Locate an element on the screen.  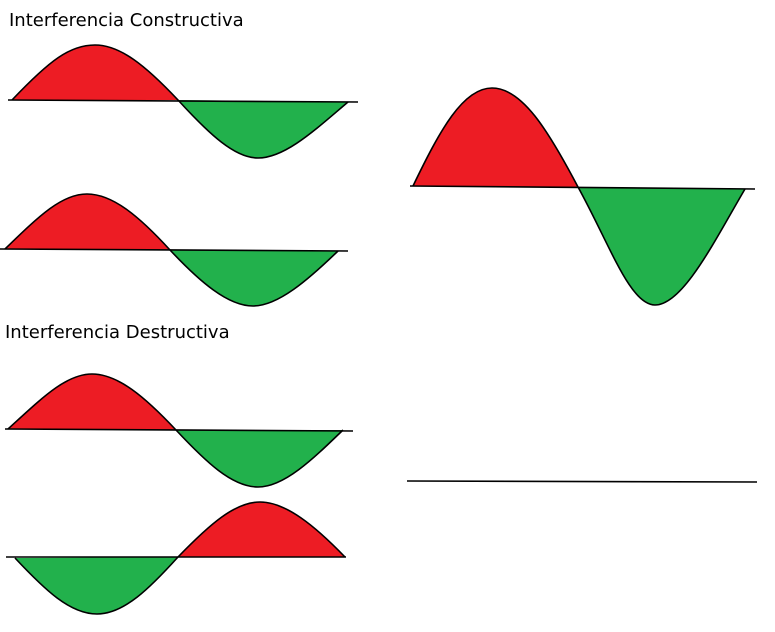
wave-curve is located at coordinates (180, 101).